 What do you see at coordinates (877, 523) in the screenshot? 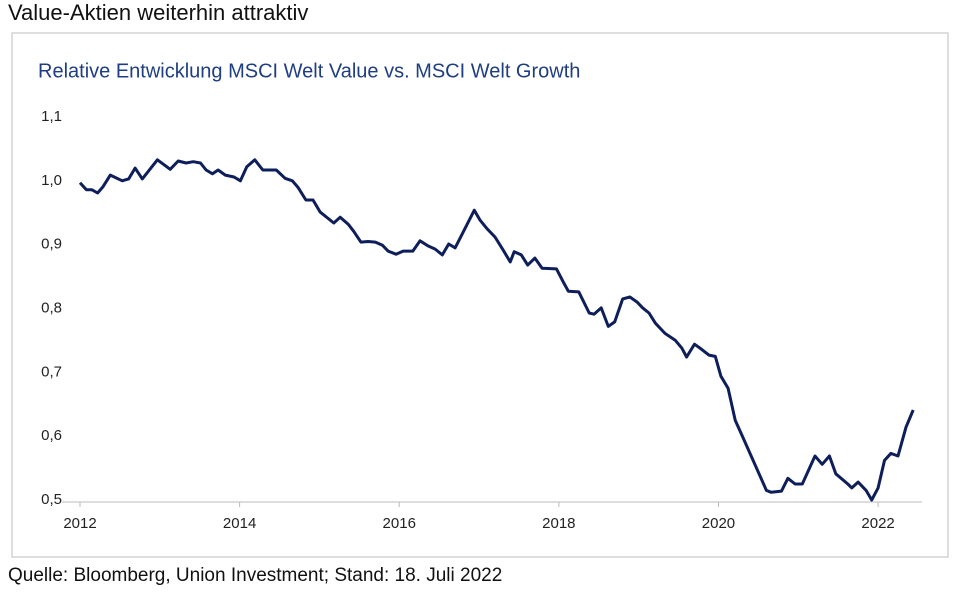
I see `x-tick-label: 2022` at bounding box center [877, 523].